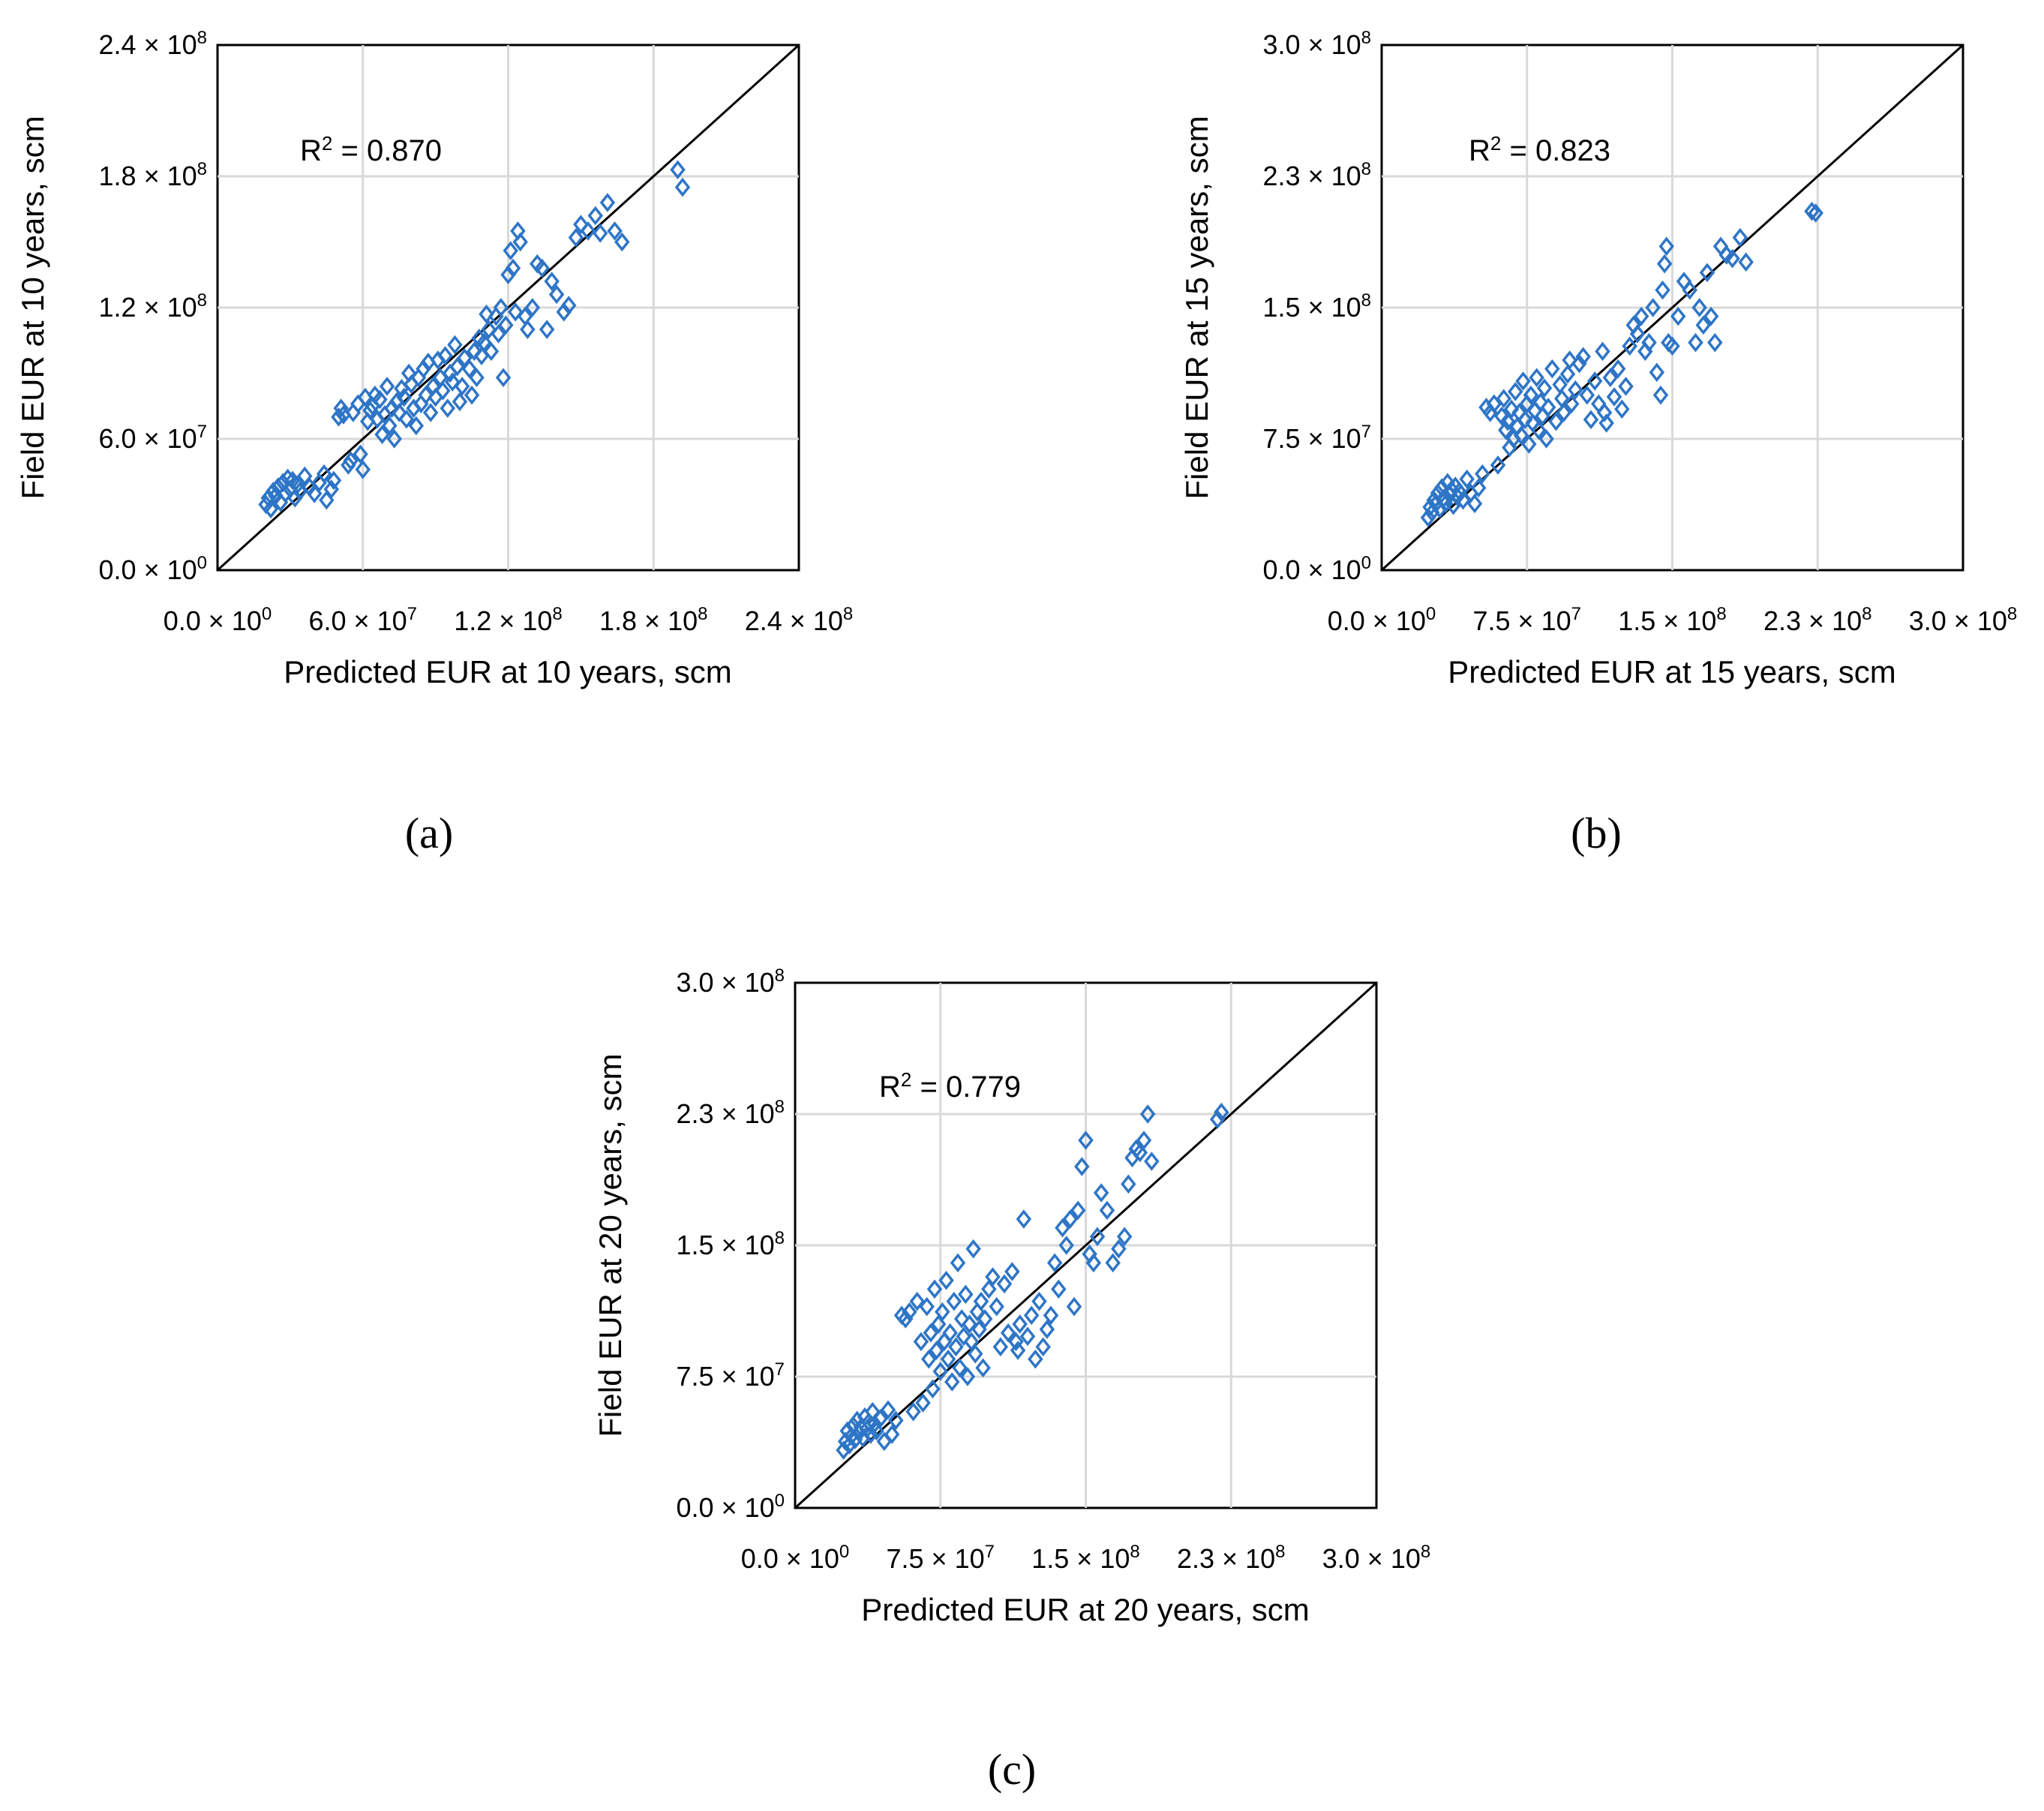  Describe the element at coordinates (1596, 833) in the screenshot. I see `panel-label: (b)` at that location.